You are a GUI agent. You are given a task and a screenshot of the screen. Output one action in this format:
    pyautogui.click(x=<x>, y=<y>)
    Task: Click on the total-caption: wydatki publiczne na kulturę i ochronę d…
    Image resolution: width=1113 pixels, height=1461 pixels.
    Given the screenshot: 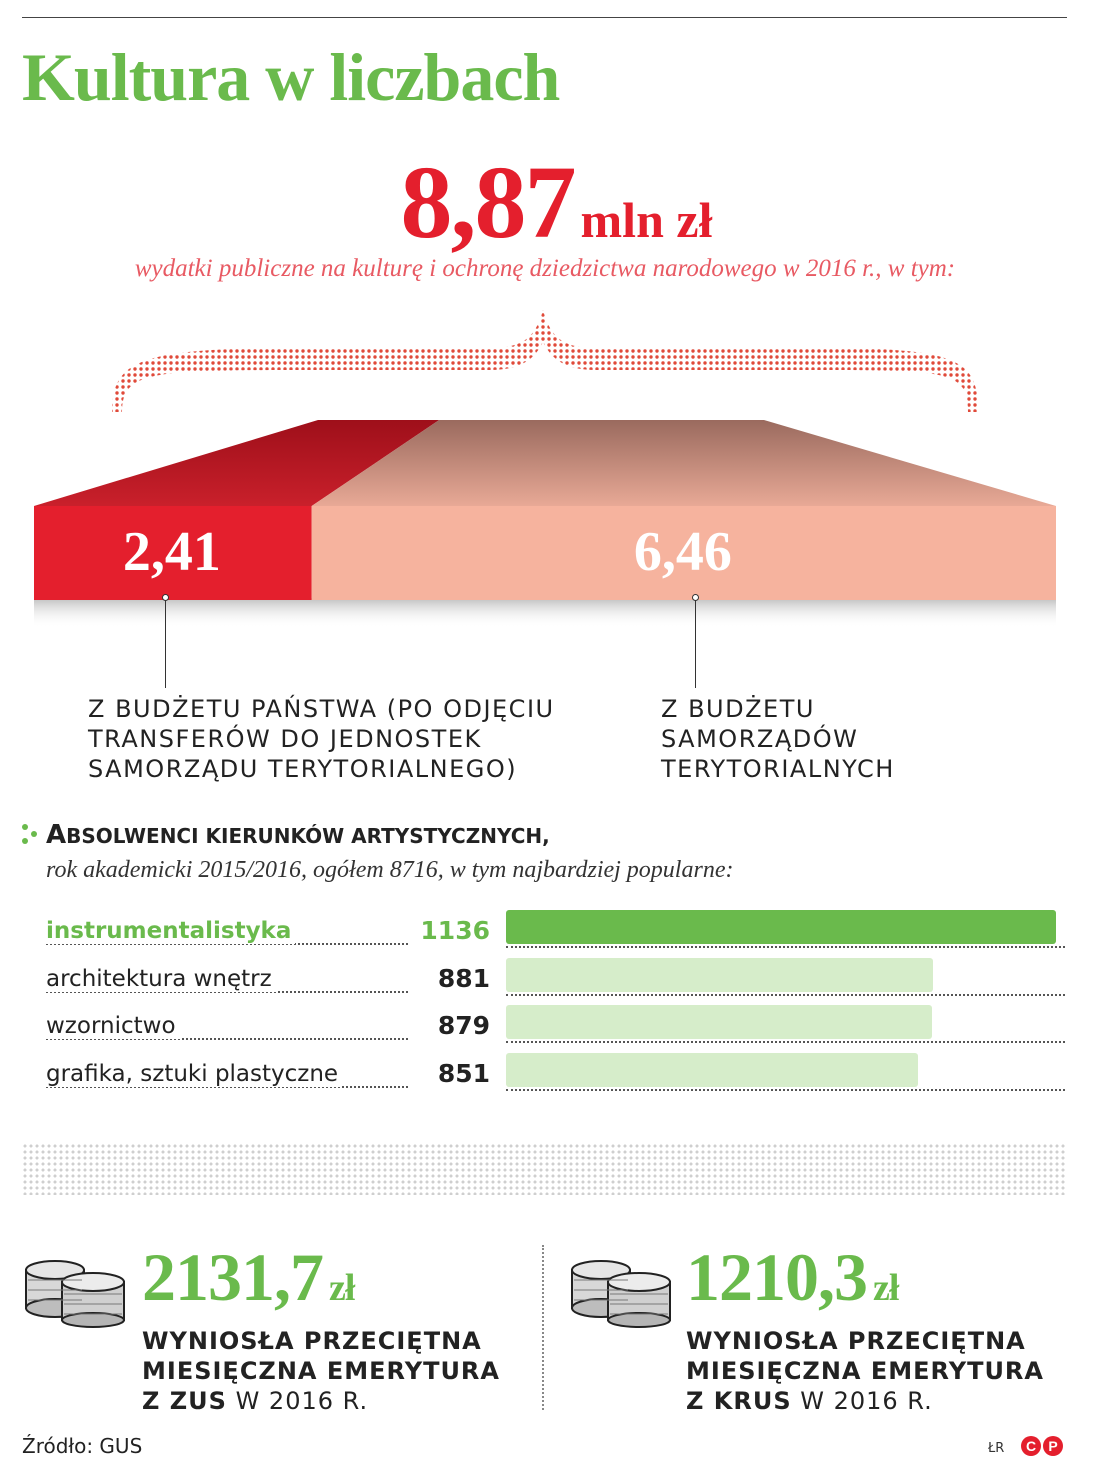 What is the action you would take?
    pyautogui.click(x=545, y=268)
    